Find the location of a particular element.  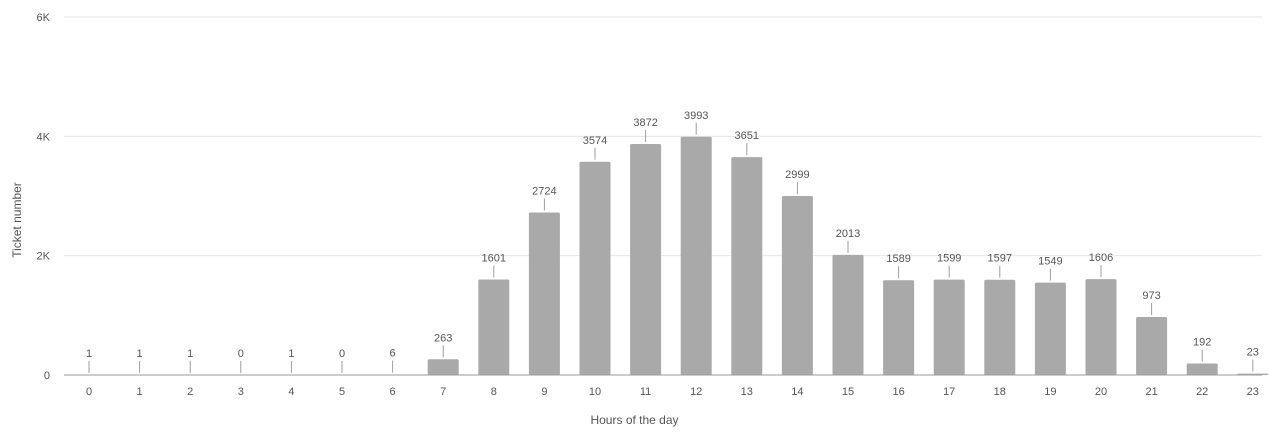

y-axis-title: Ticket number is located at coordinates (17, 220).